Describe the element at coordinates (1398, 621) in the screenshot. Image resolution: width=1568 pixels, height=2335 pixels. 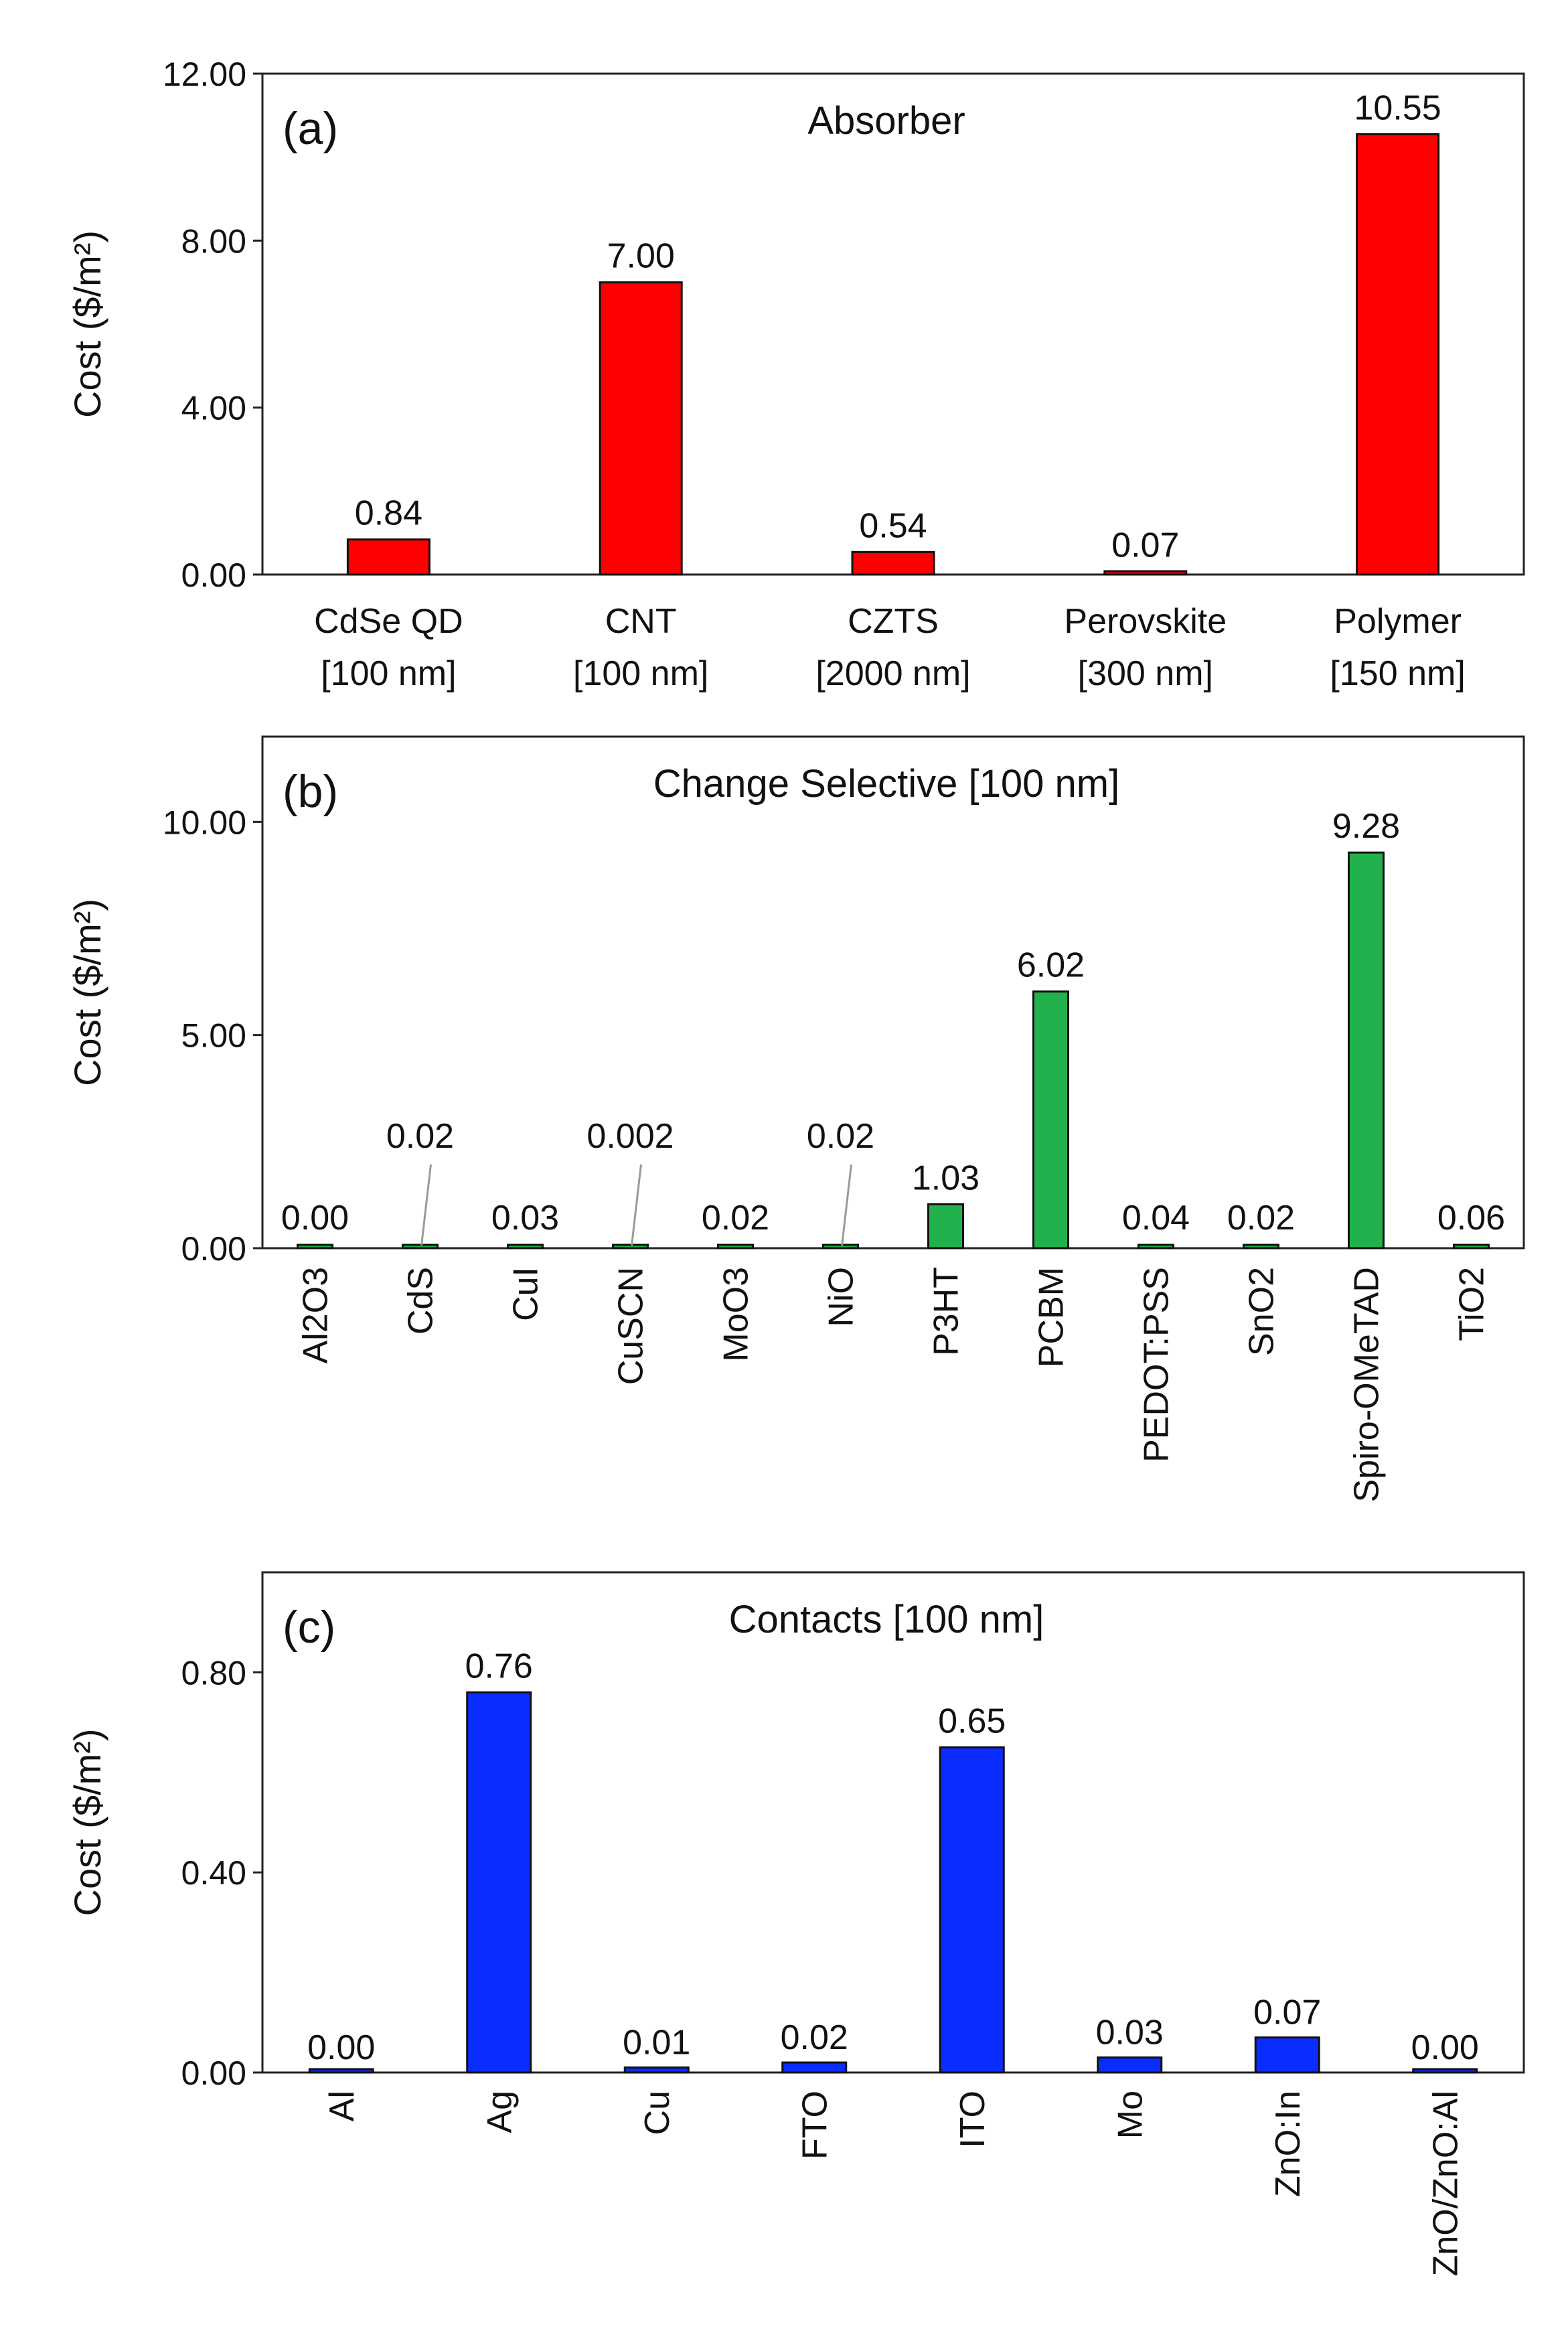
I see `category-label: Polymer` at that location.